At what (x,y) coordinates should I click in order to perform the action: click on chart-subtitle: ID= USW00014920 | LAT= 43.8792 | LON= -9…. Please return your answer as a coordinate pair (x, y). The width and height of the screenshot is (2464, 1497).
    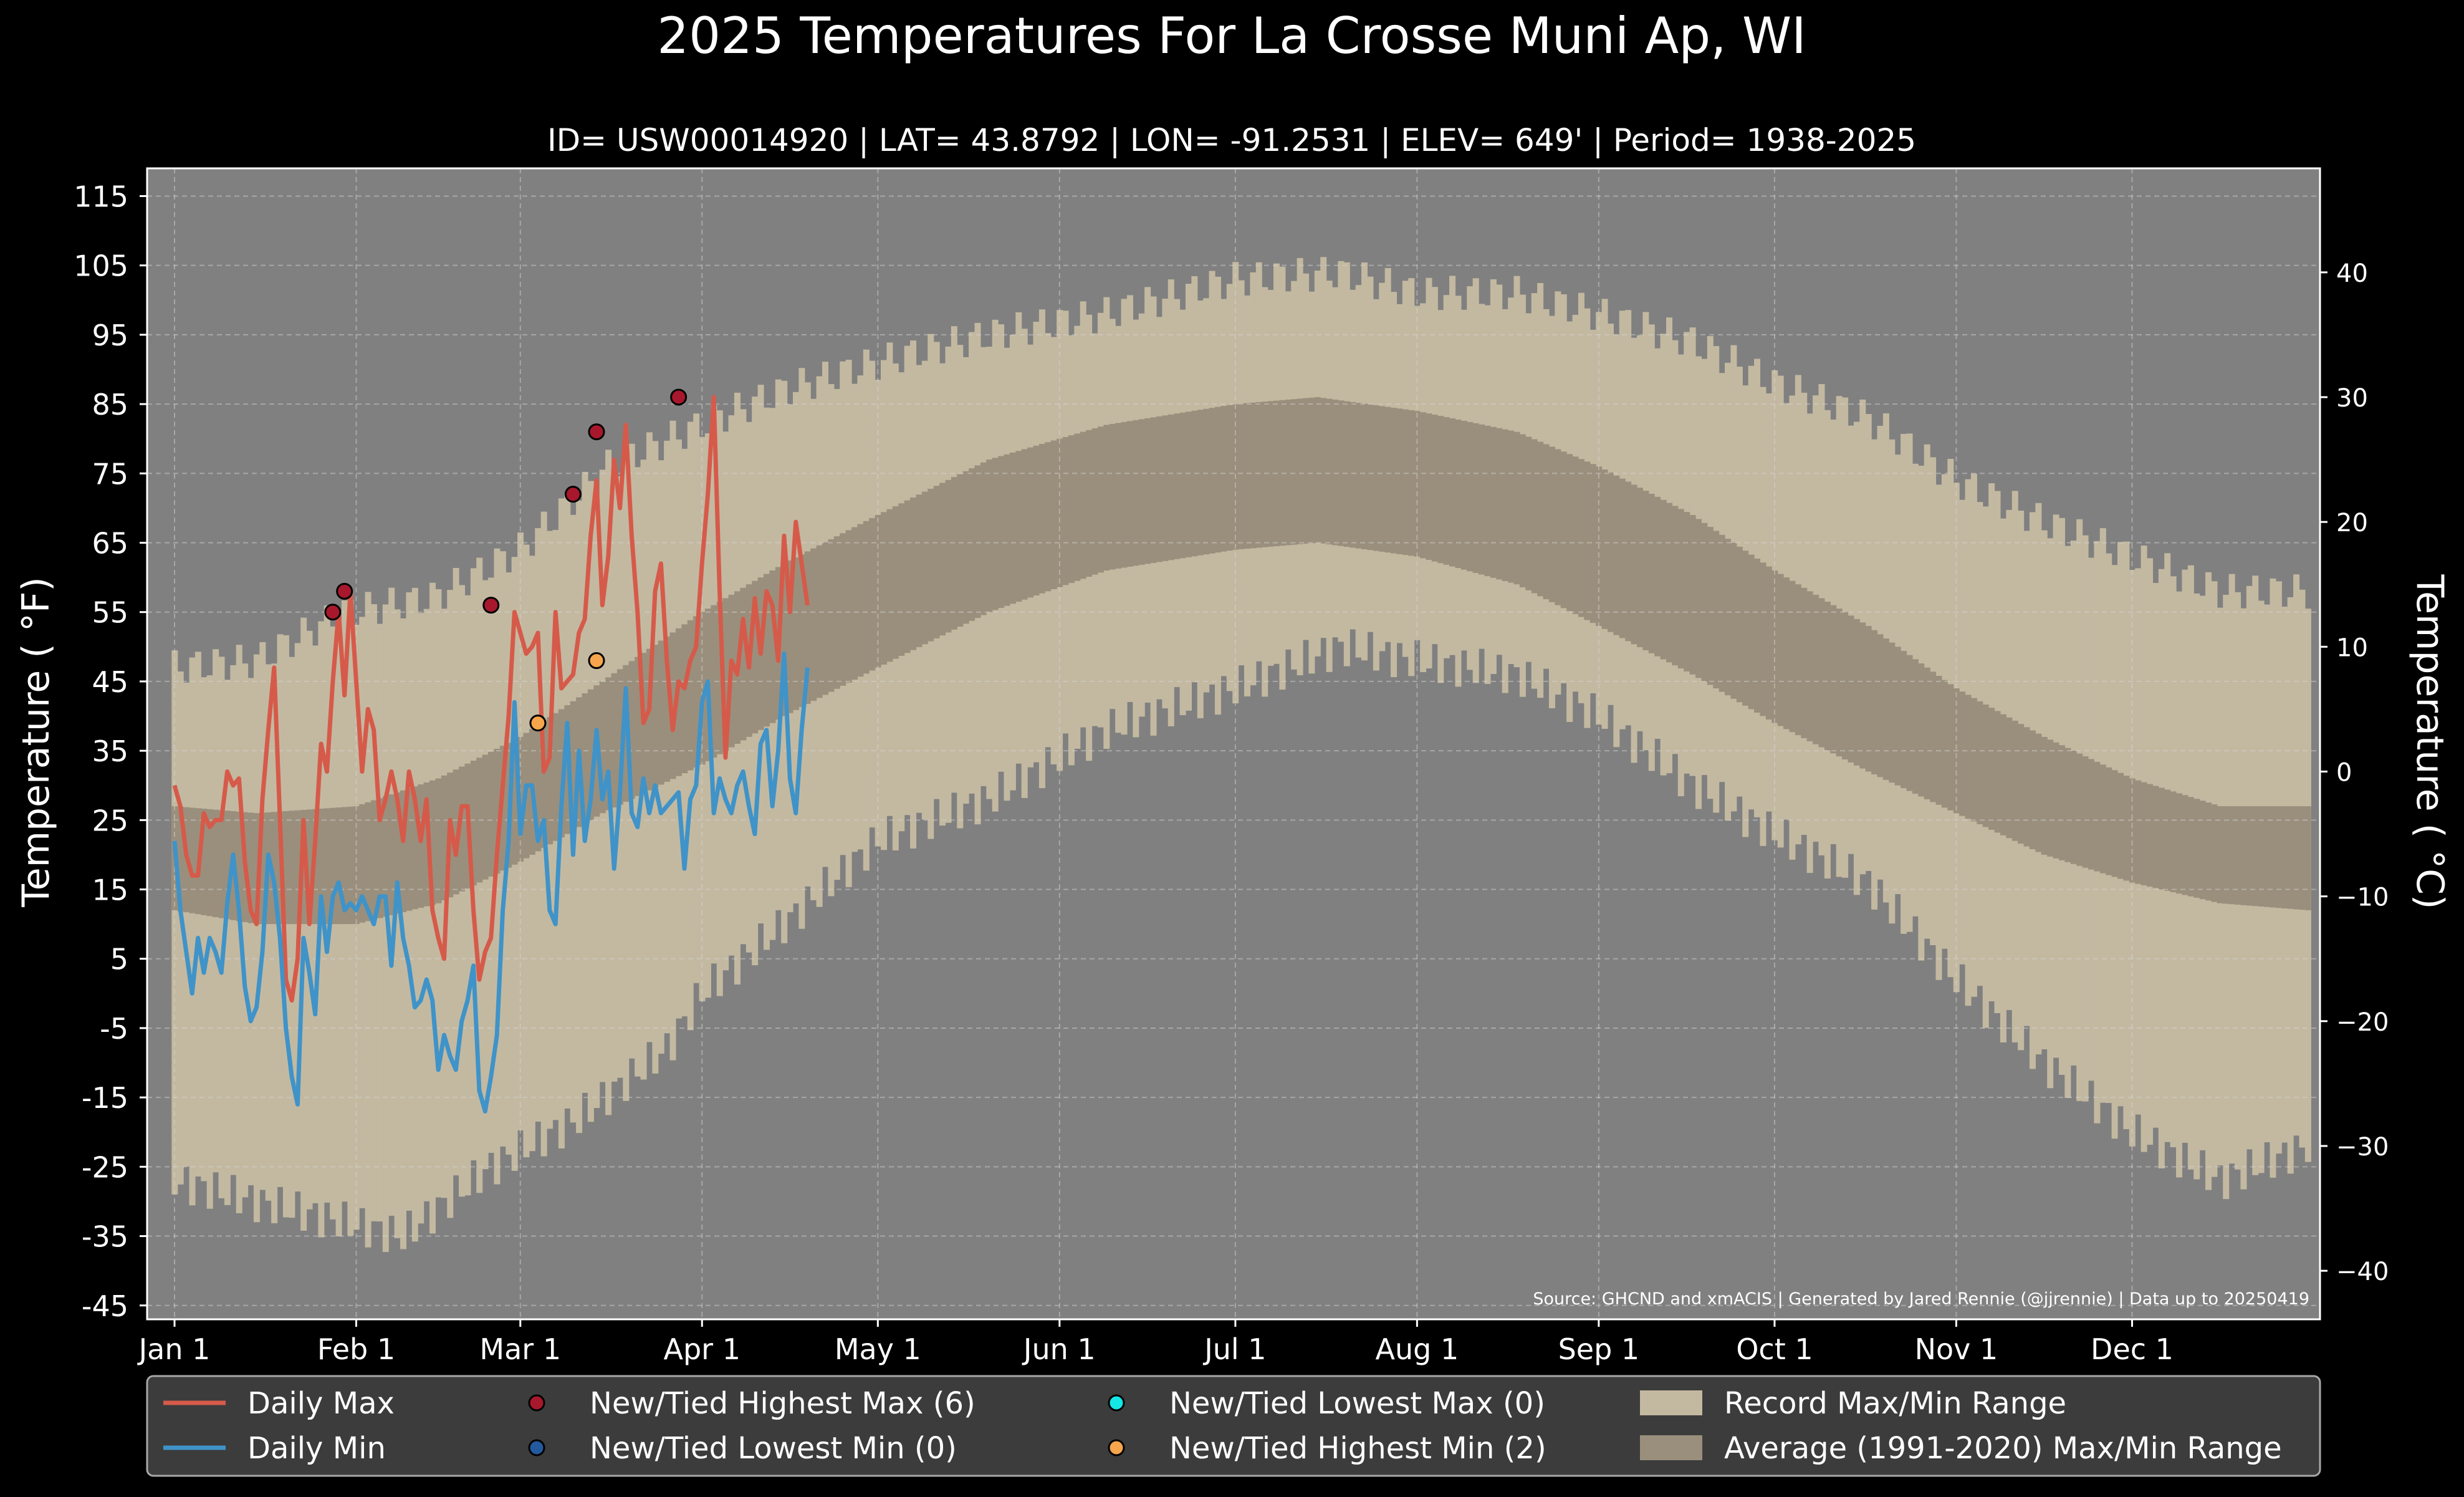
    Looking at the image, I should click on (1231, 140).